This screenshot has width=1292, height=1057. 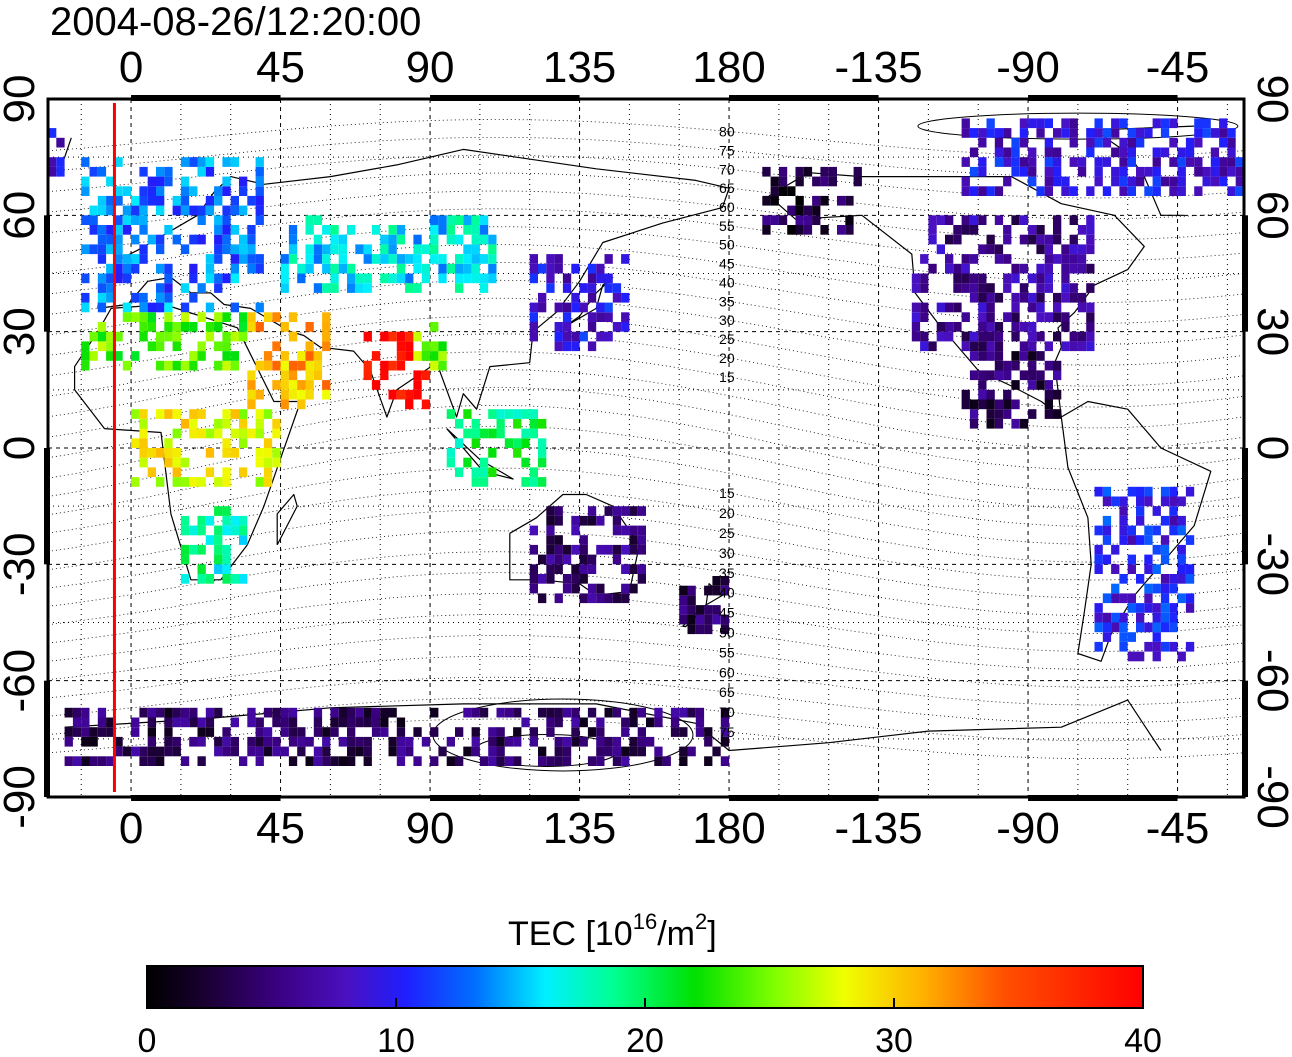 What do you see at coordinates (579, 828) in the screenshot?
I see `x-tick-label: 135` at bounding box center [579, 828].